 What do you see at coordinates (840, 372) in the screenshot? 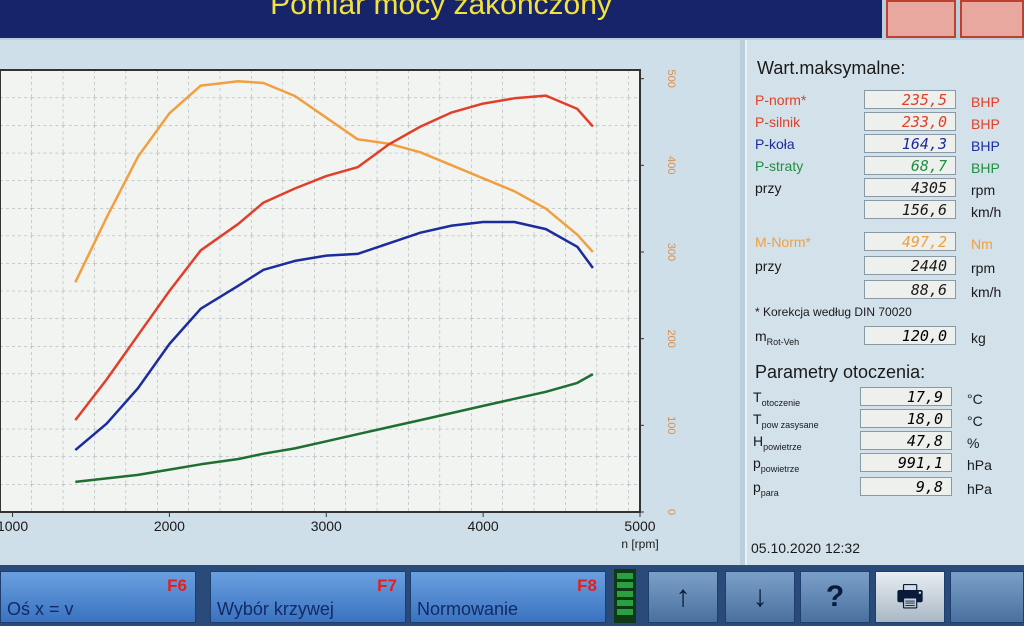
I see `env-title: Parametry otoczenia:` at bounding box center [840, 372].